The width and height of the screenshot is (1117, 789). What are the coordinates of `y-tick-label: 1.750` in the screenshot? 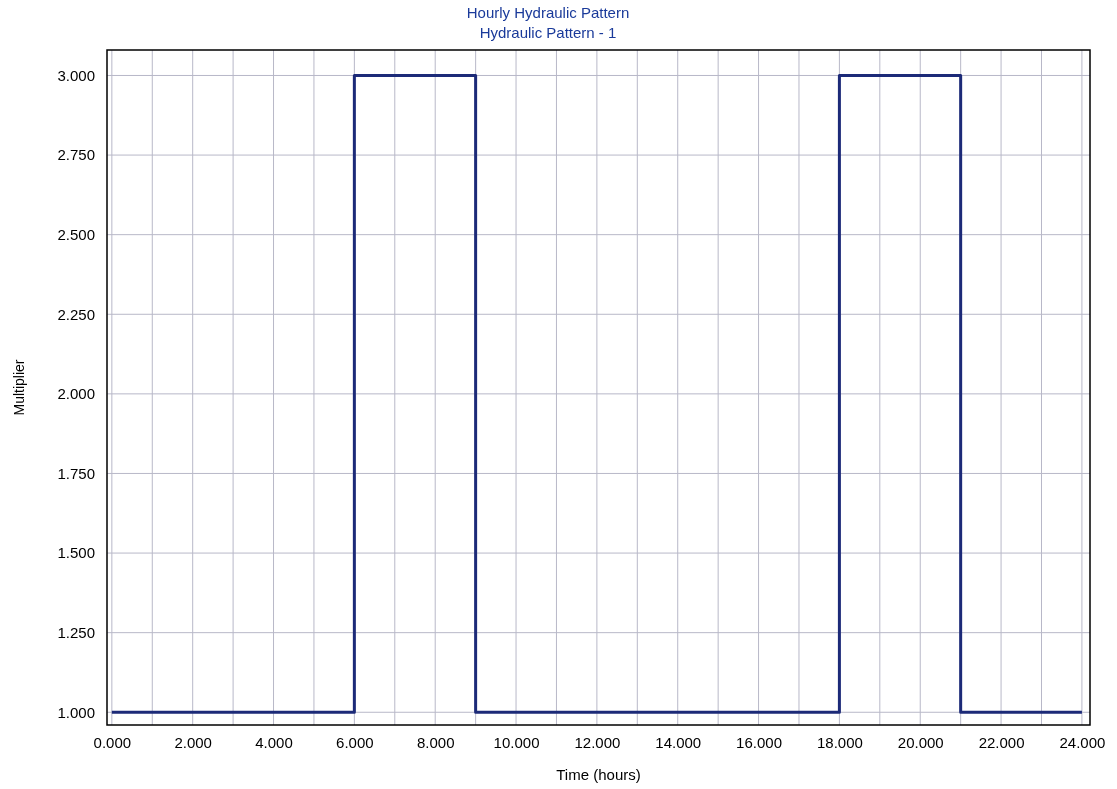 It's located at (76, 473).